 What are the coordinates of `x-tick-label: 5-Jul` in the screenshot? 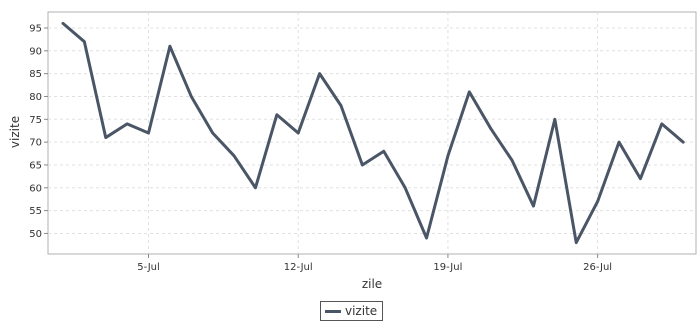 It's located at (148, 267).